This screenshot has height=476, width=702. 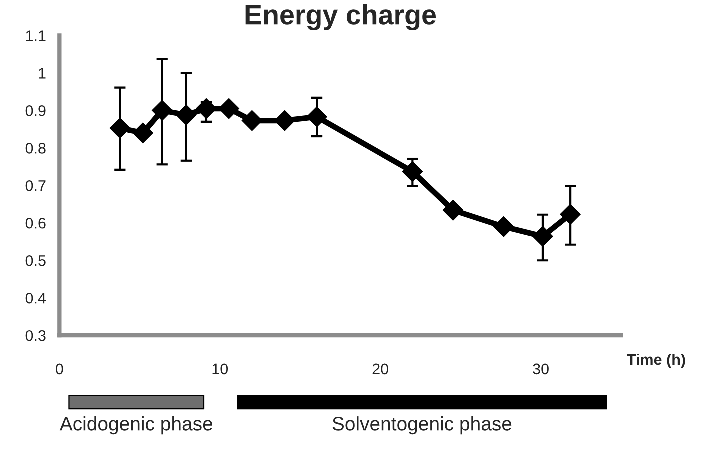 What do you see at coordinates (36, 298) in the screenshot?
I see `y-tick-label: 0.4` at bounding box center [36, 298].